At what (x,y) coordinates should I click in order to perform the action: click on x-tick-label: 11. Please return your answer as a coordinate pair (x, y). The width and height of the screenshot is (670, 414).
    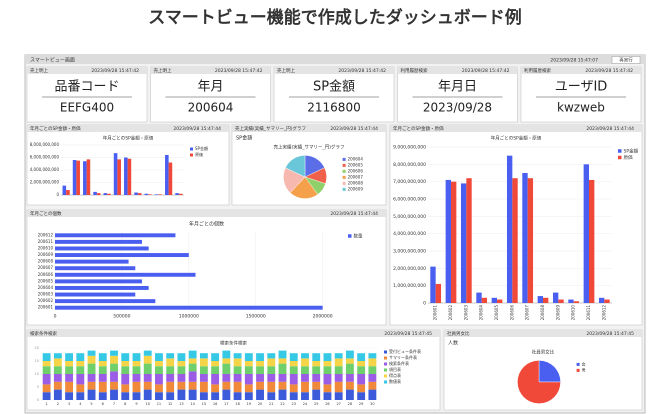
    Looking at the image, I should click on (159, 404).